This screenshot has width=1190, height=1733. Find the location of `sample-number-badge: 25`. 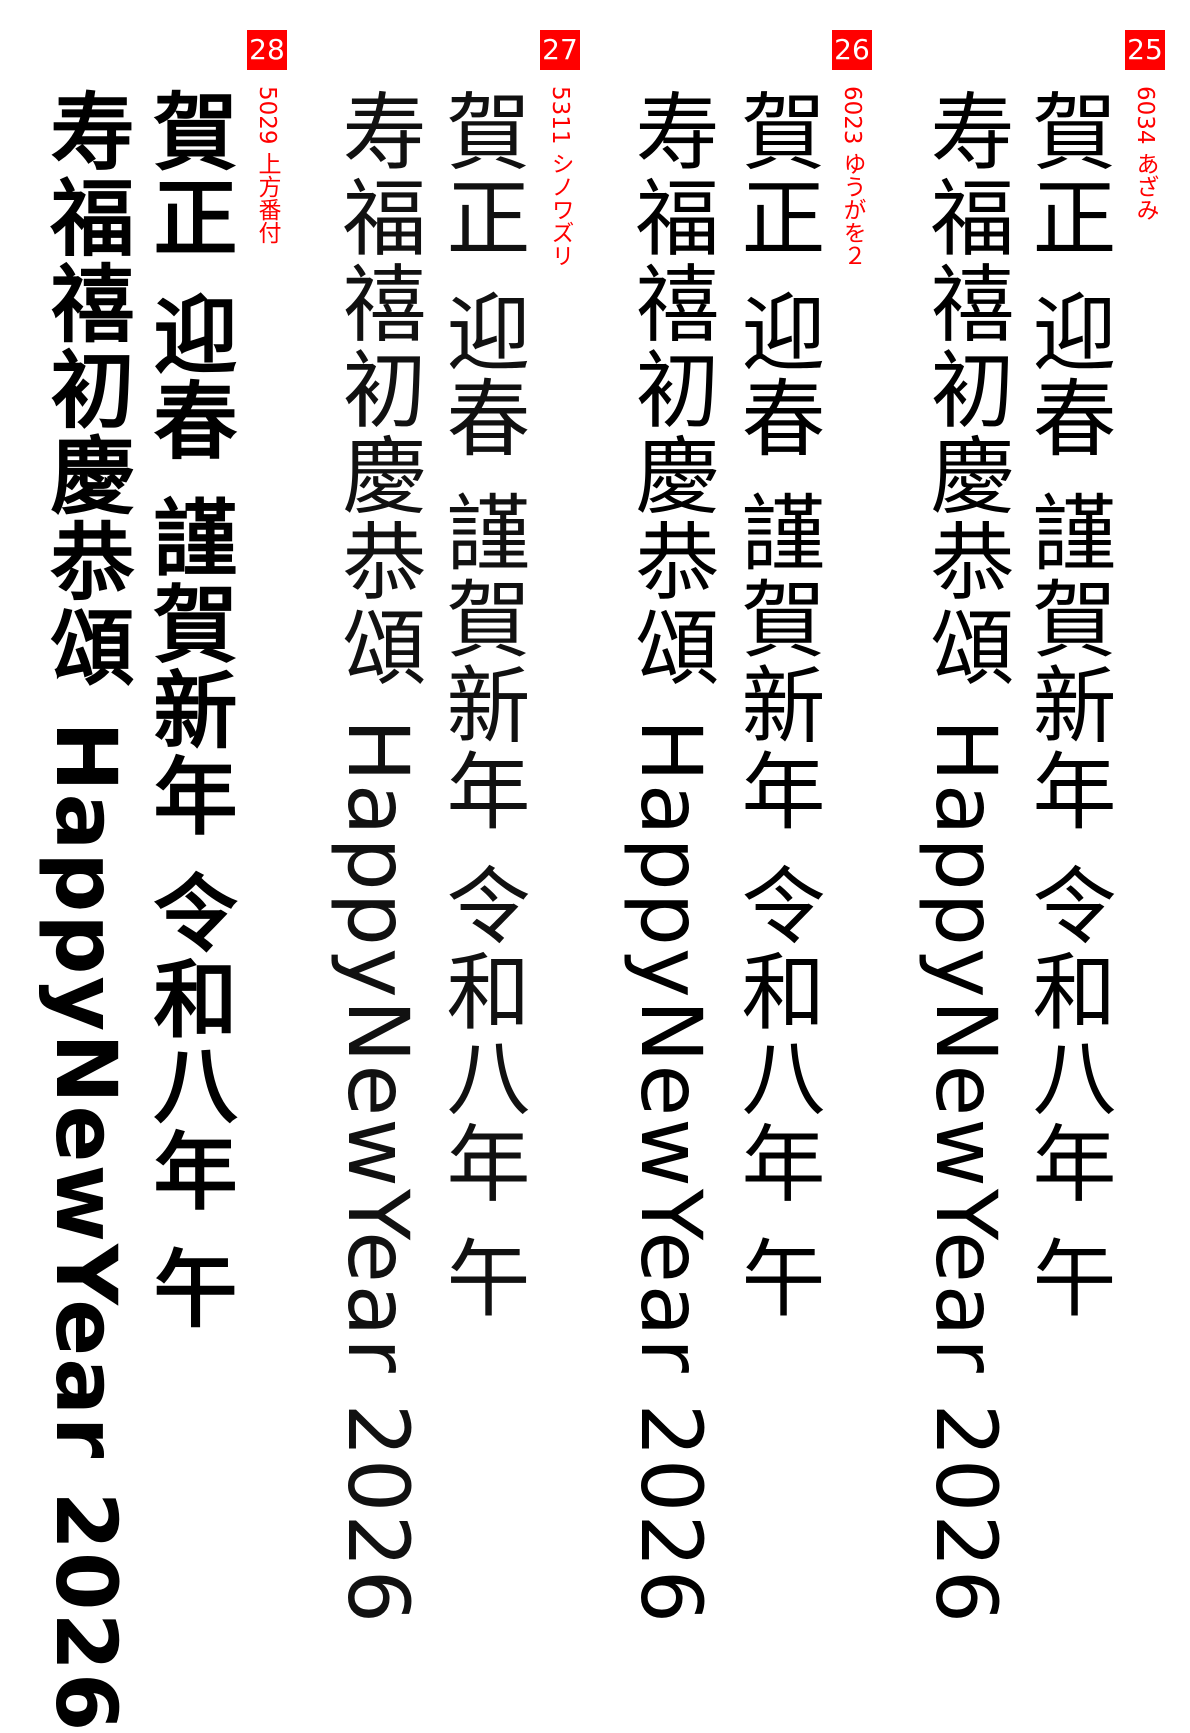

sample-number-badge: 25 is located at coordinates (1145, 50).